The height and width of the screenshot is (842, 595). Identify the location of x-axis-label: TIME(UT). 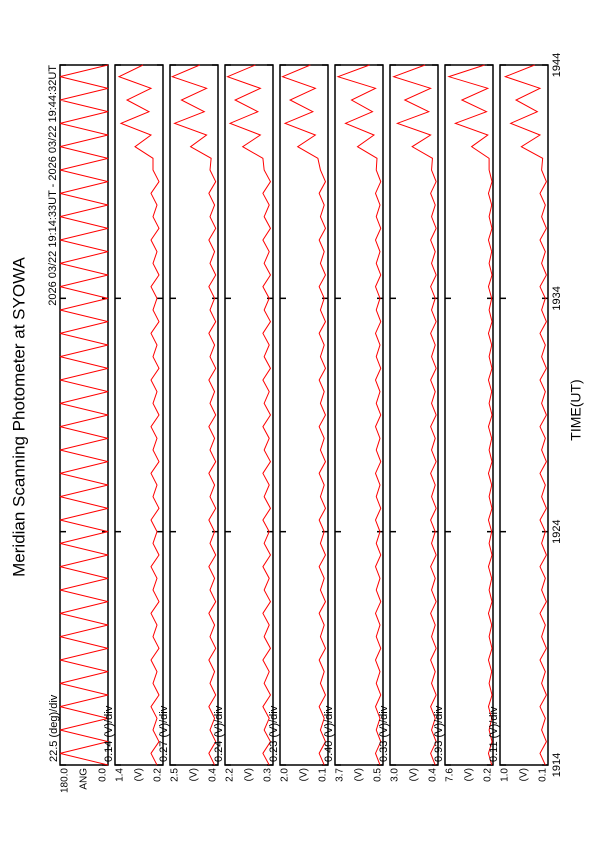
(576, 409).